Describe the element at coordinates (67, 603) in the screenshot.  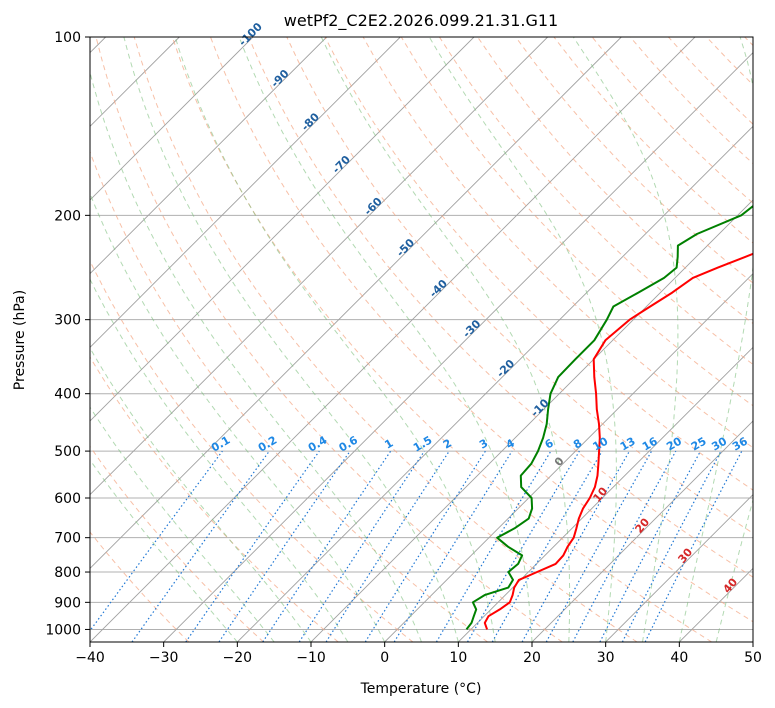
I see `y-tick-label: 900` at that location.